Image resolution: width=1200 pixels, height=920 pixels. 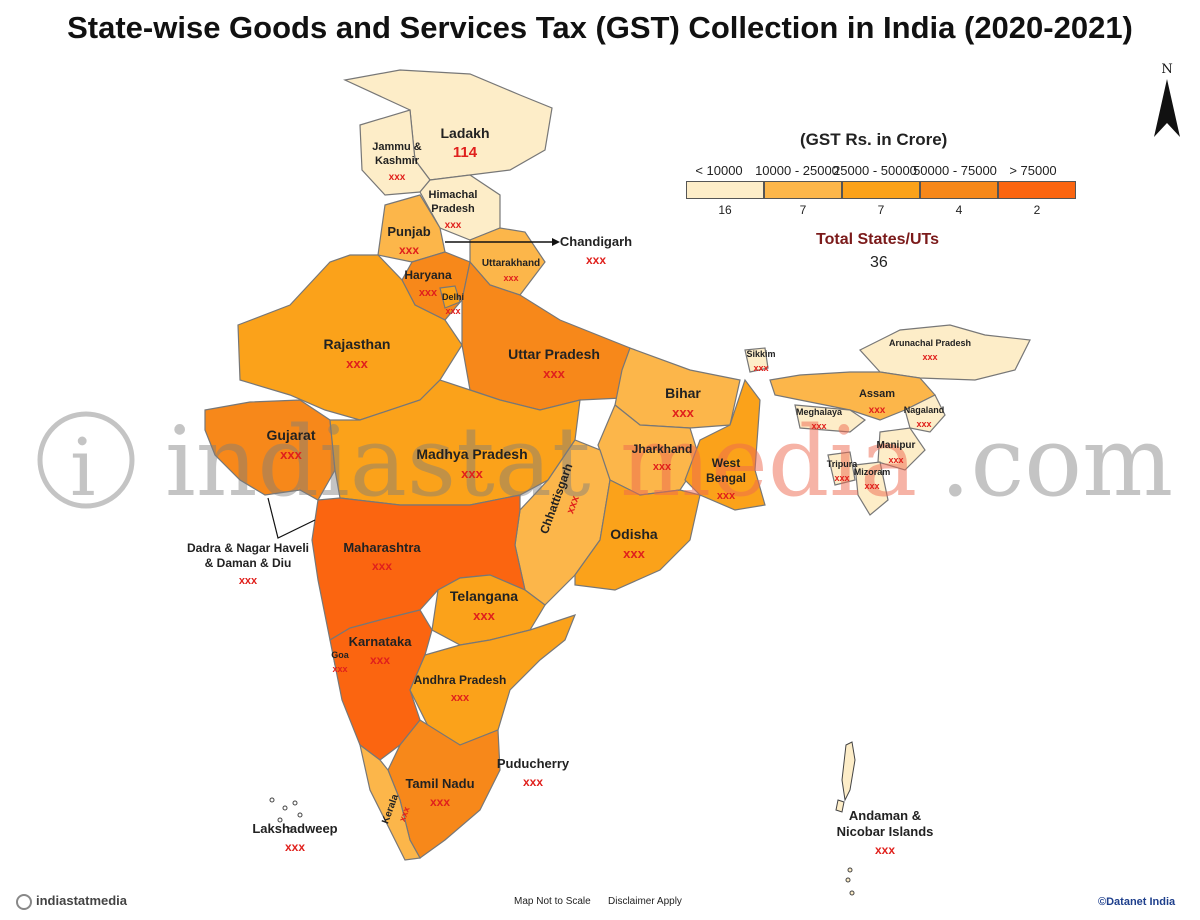 I want to click on north-arrow: N, so click(x=1167, y=103).